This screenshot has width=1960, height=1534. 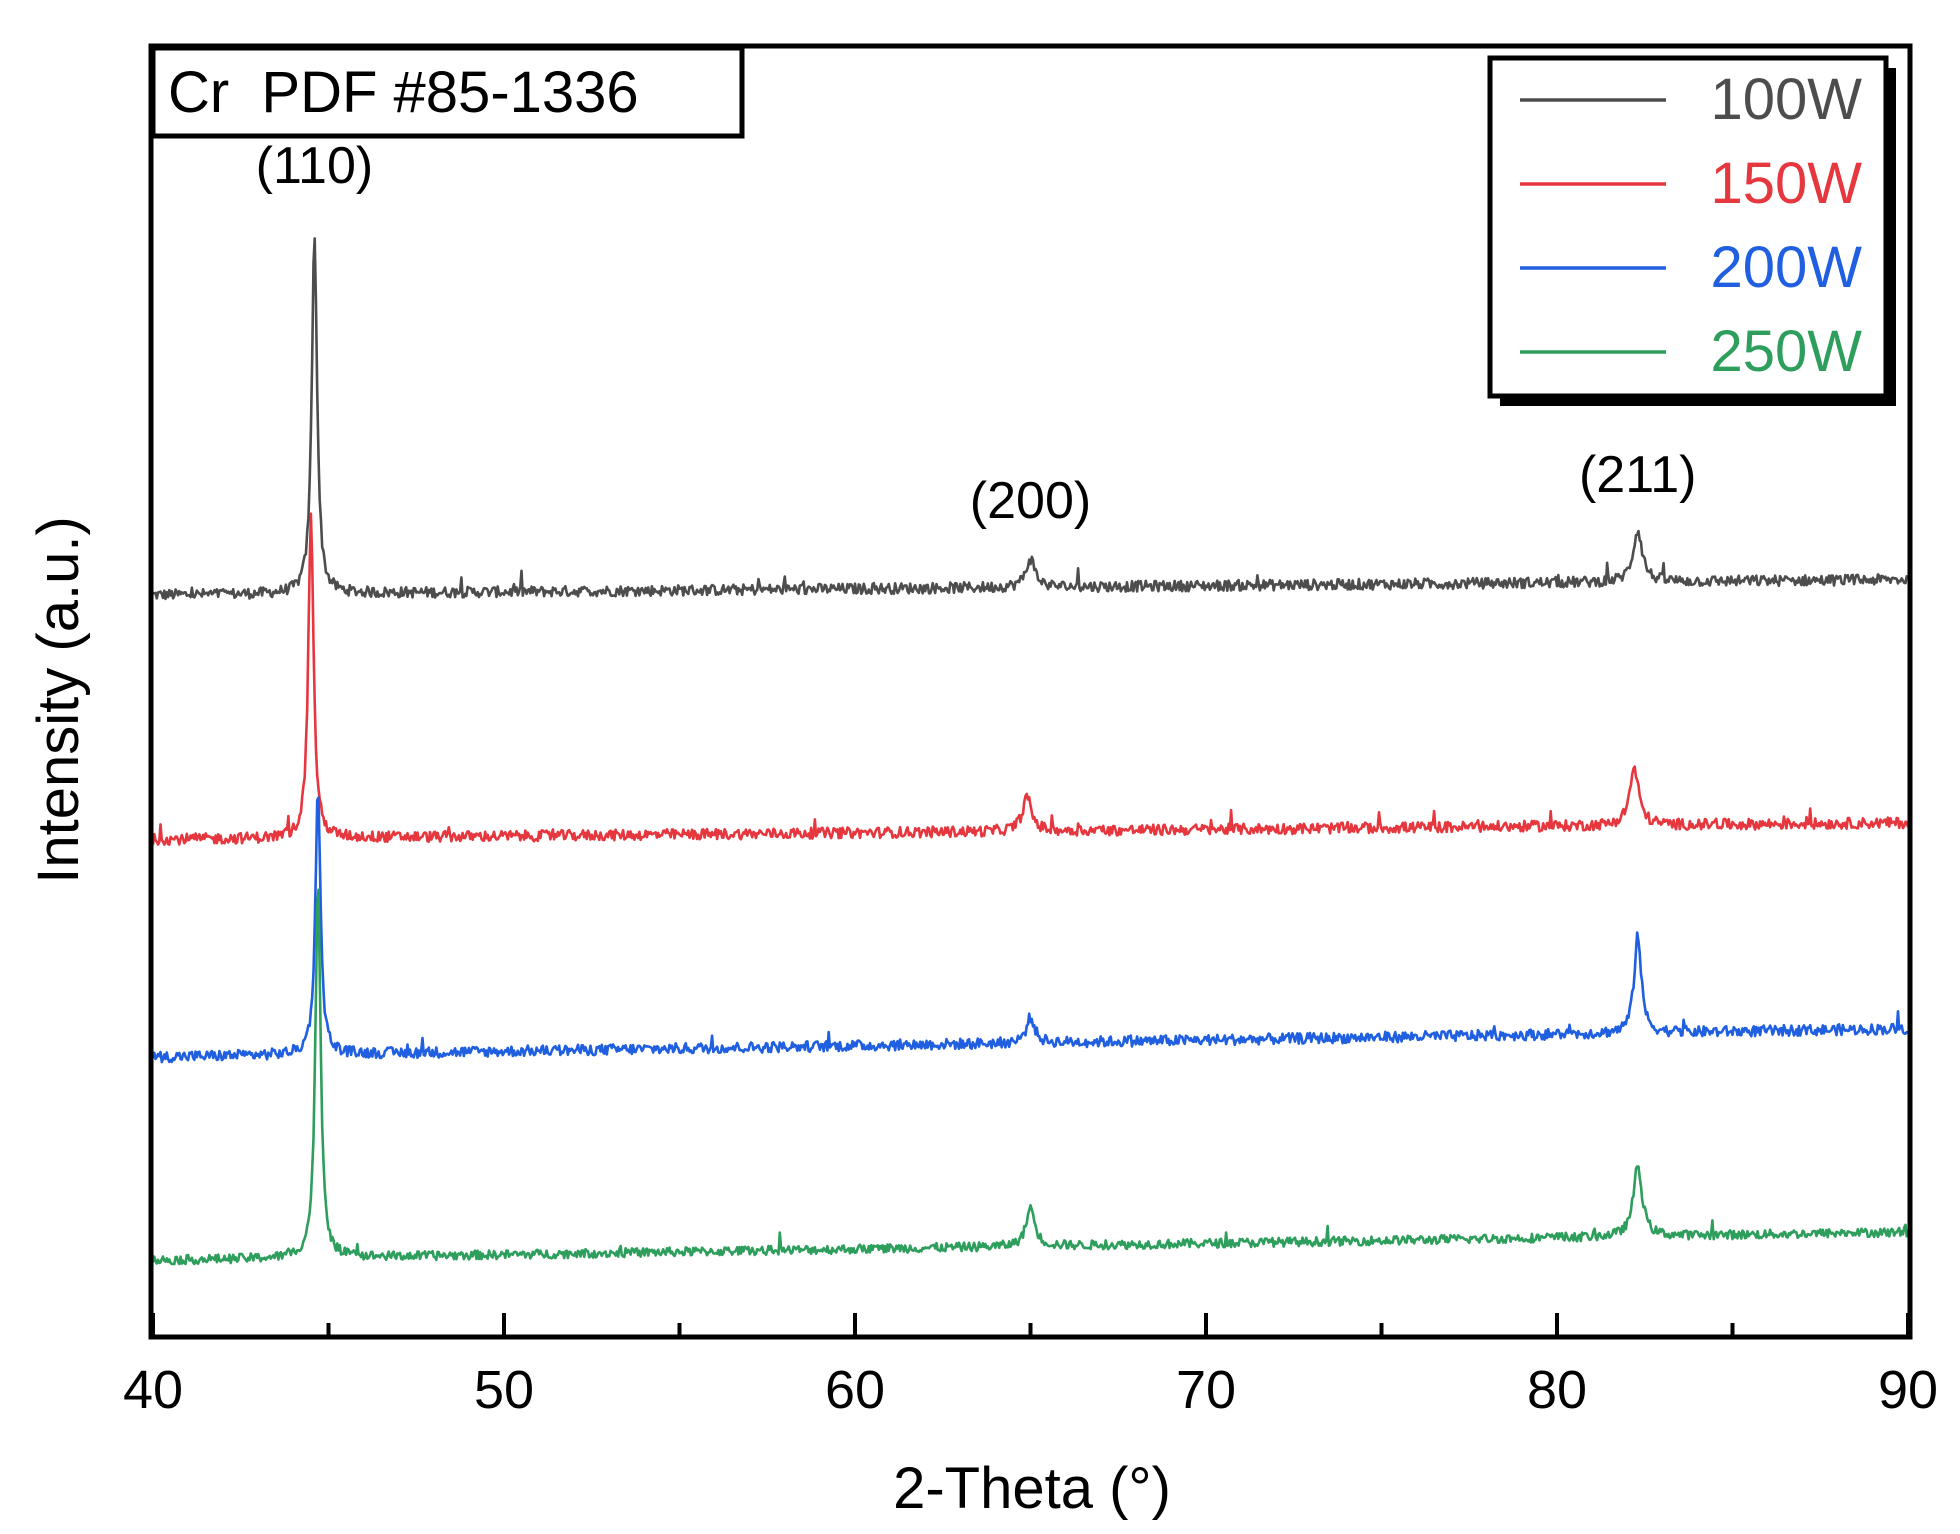 What do you see at coordinates (504, 1390) in the screenshot?
I see `x-tick-label-50: 50` at bounding box center [504, 1390].